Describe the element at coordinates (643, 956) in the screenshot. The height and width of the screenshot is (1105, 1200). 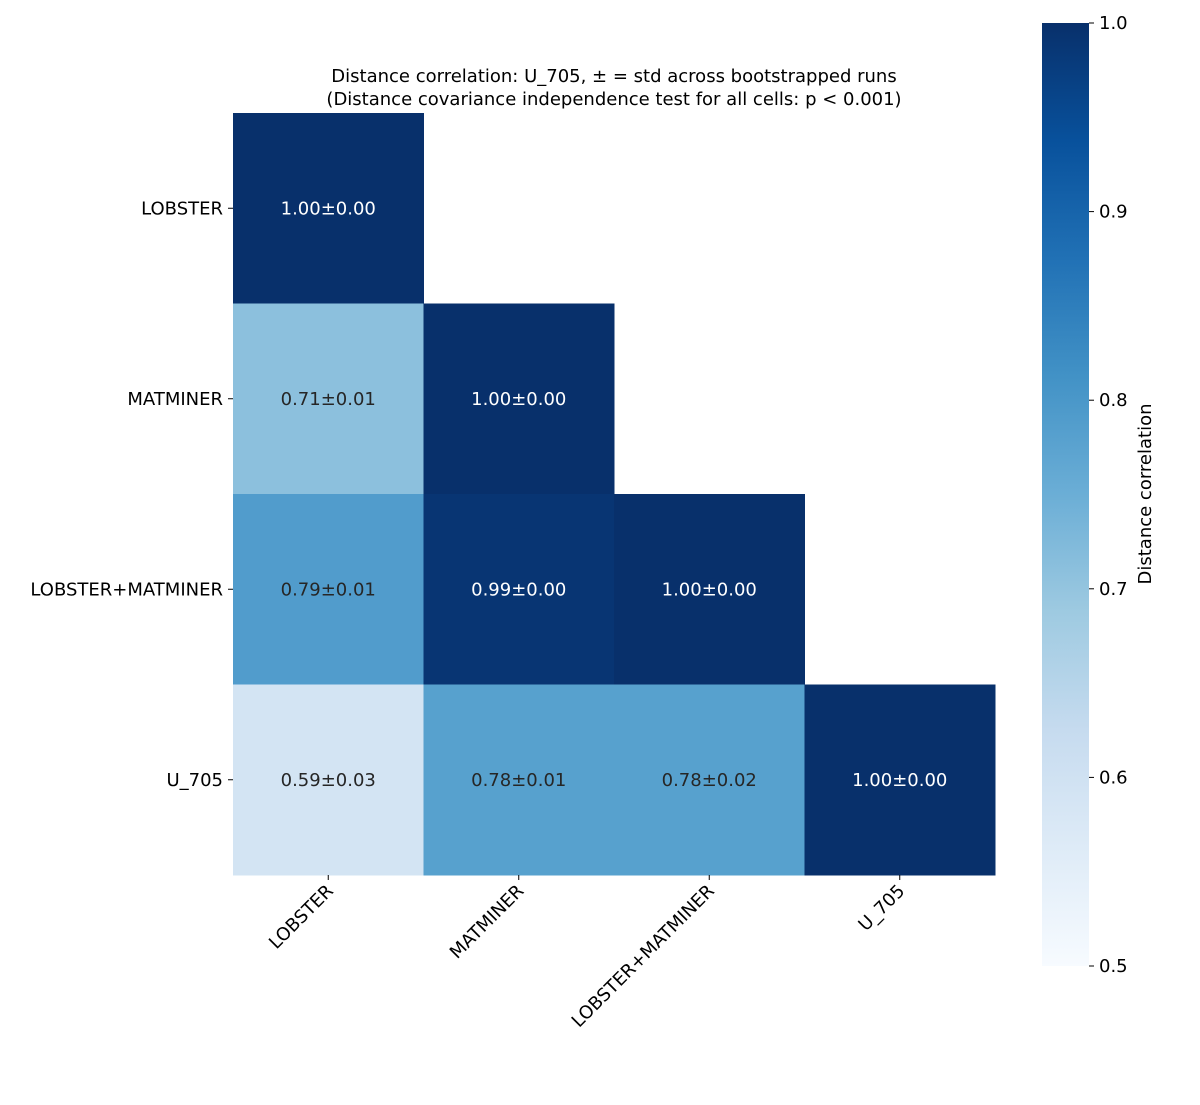
I see `x-tick-label: LOBSTER+MATMINER` at that location.